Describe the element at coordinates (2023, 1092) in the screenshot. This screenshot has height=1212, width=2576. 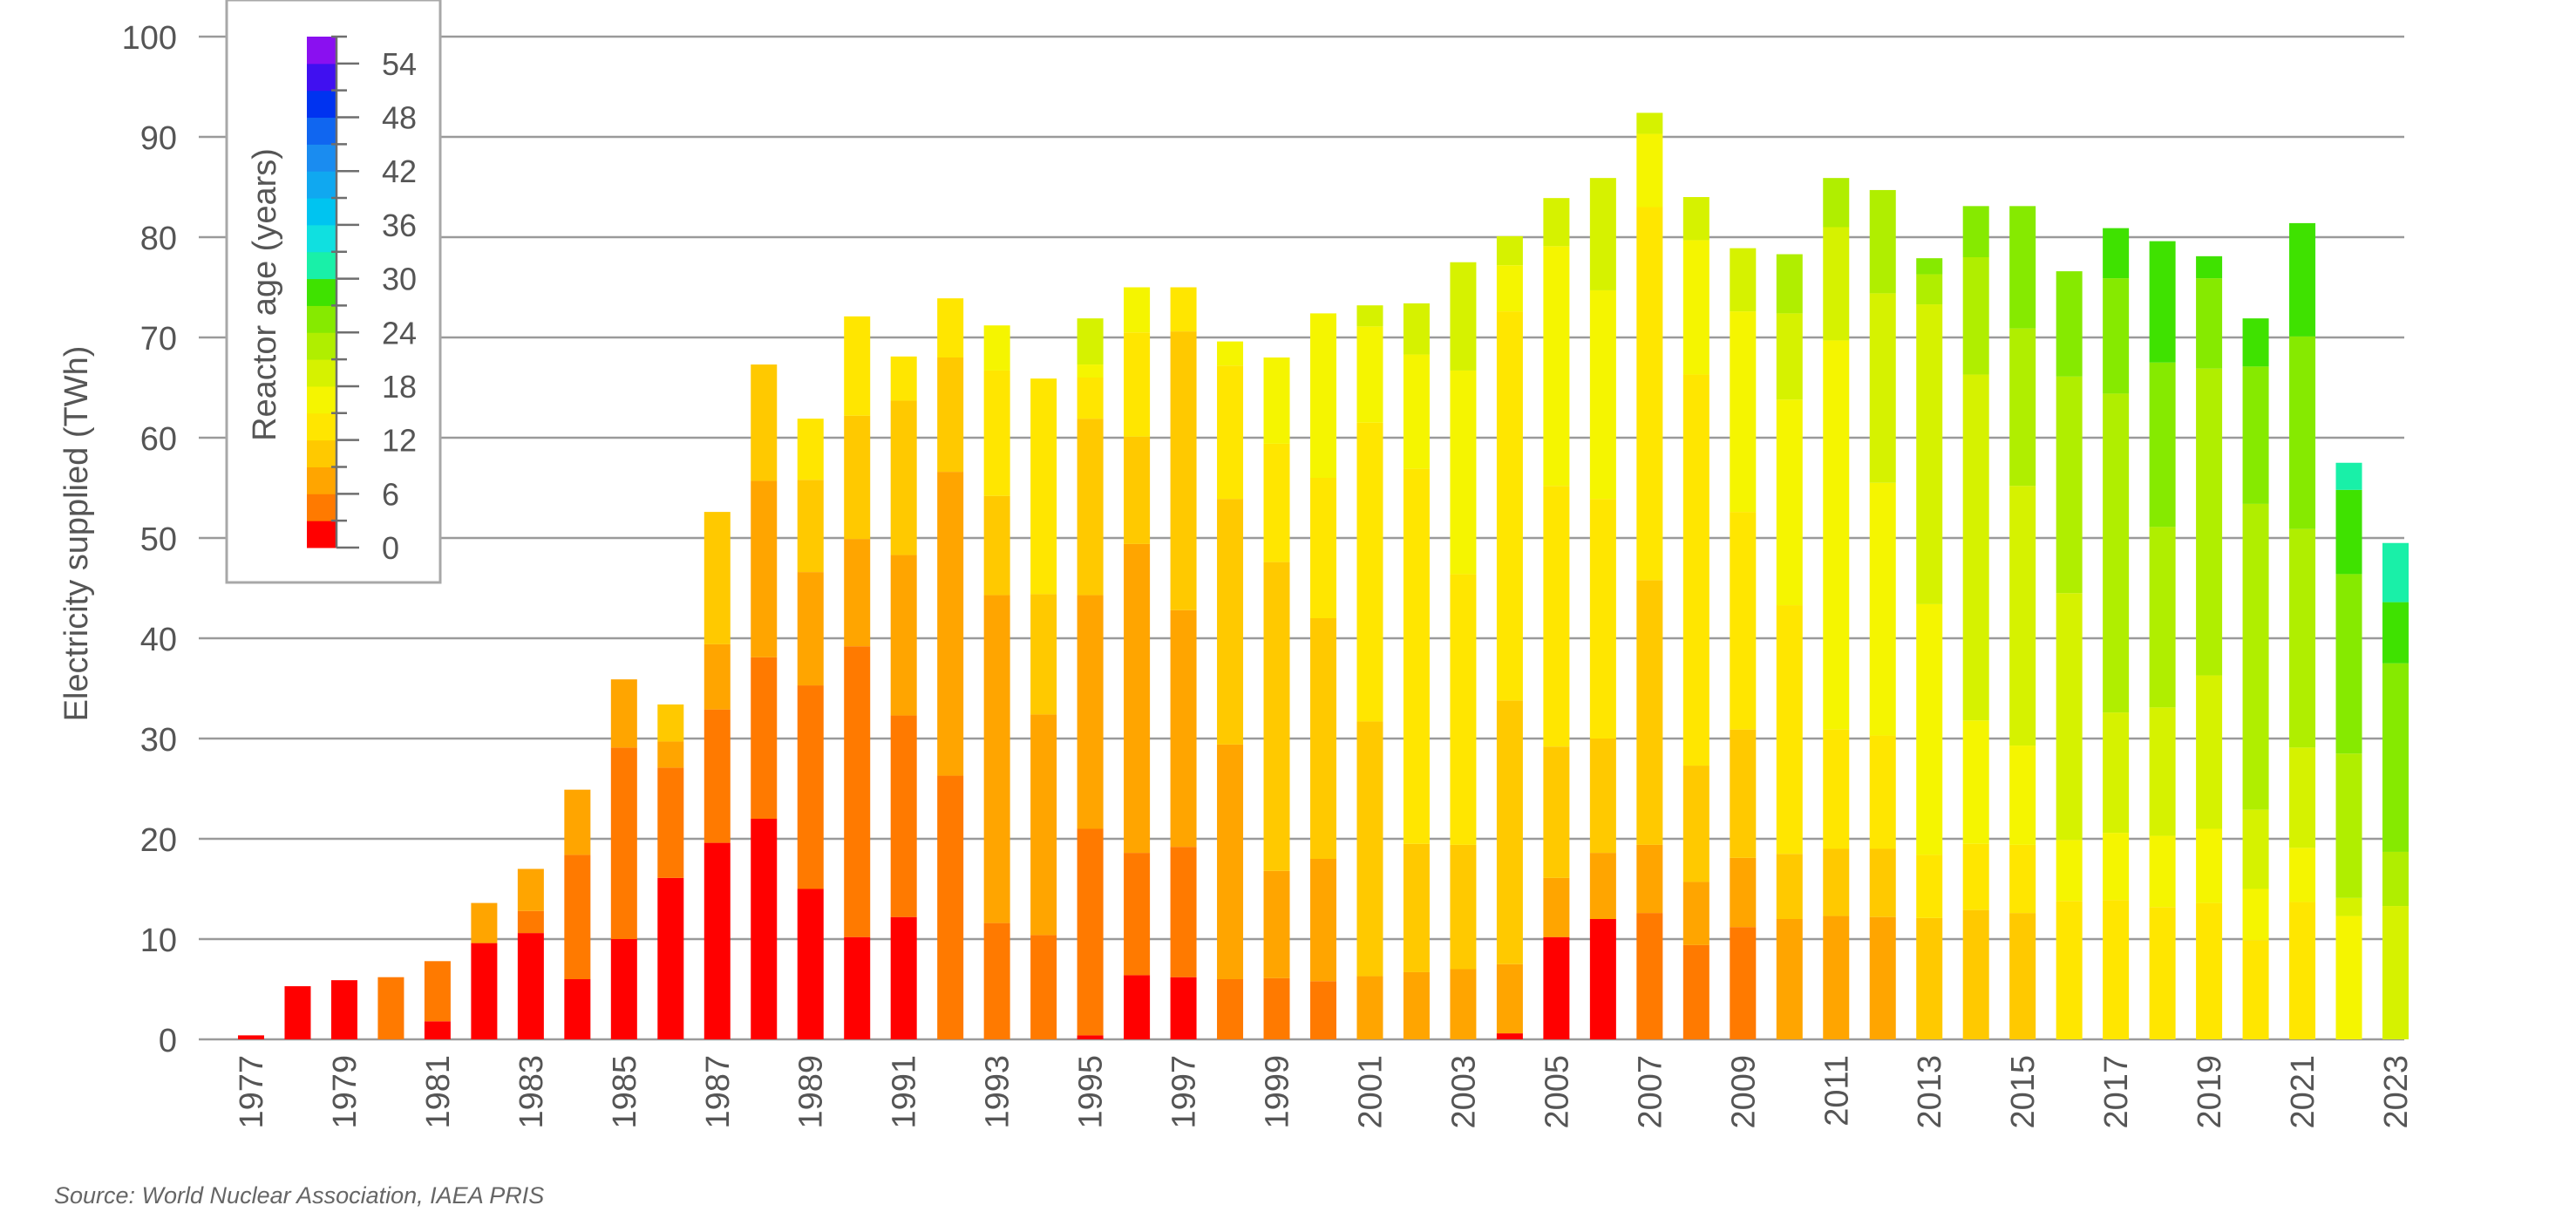
I see `x-tick-label: 2015` at that location.